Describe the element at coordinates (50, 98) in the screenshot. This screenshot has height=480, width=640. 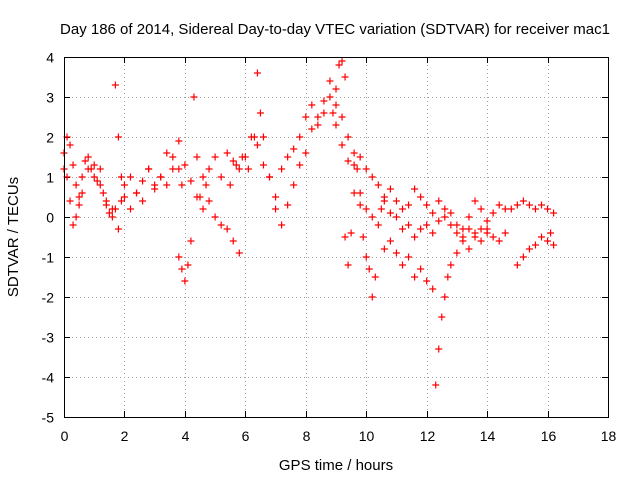
I see `y-tick-label: 3` at that location.